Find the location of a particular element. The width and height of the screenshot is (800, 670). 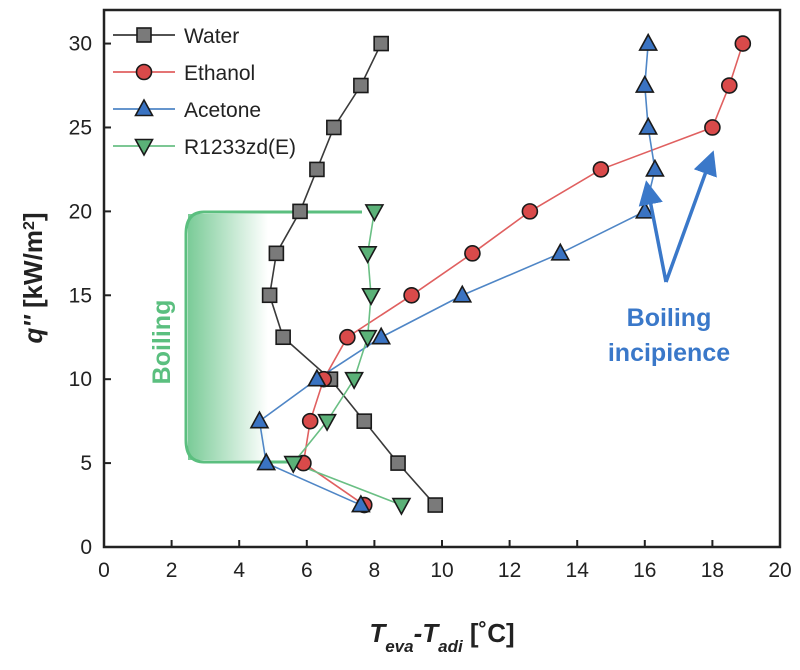

series-line-water is located at coordinates (352, 274).